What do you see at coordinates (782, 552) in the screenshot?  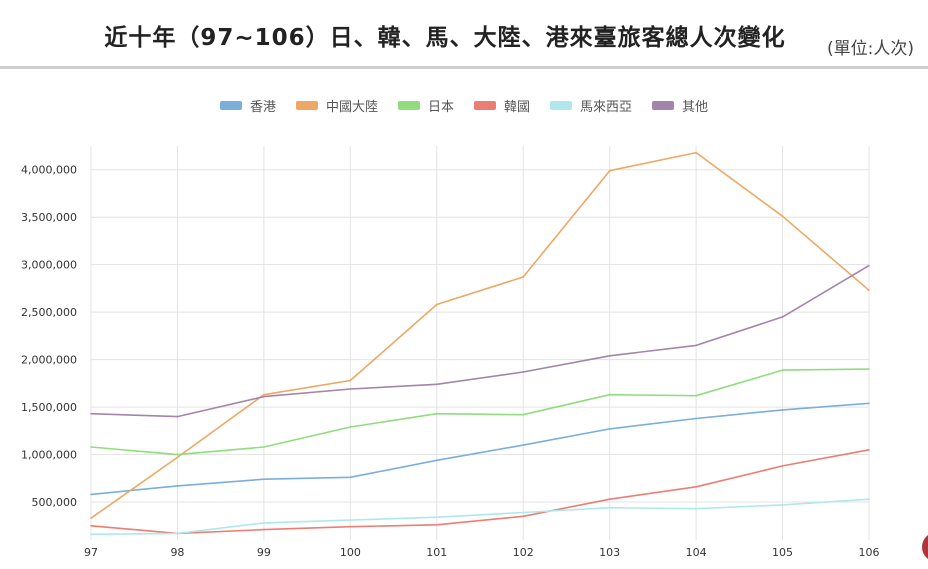 I see `x-tick-label: 105` at bounding box center [782, 552].